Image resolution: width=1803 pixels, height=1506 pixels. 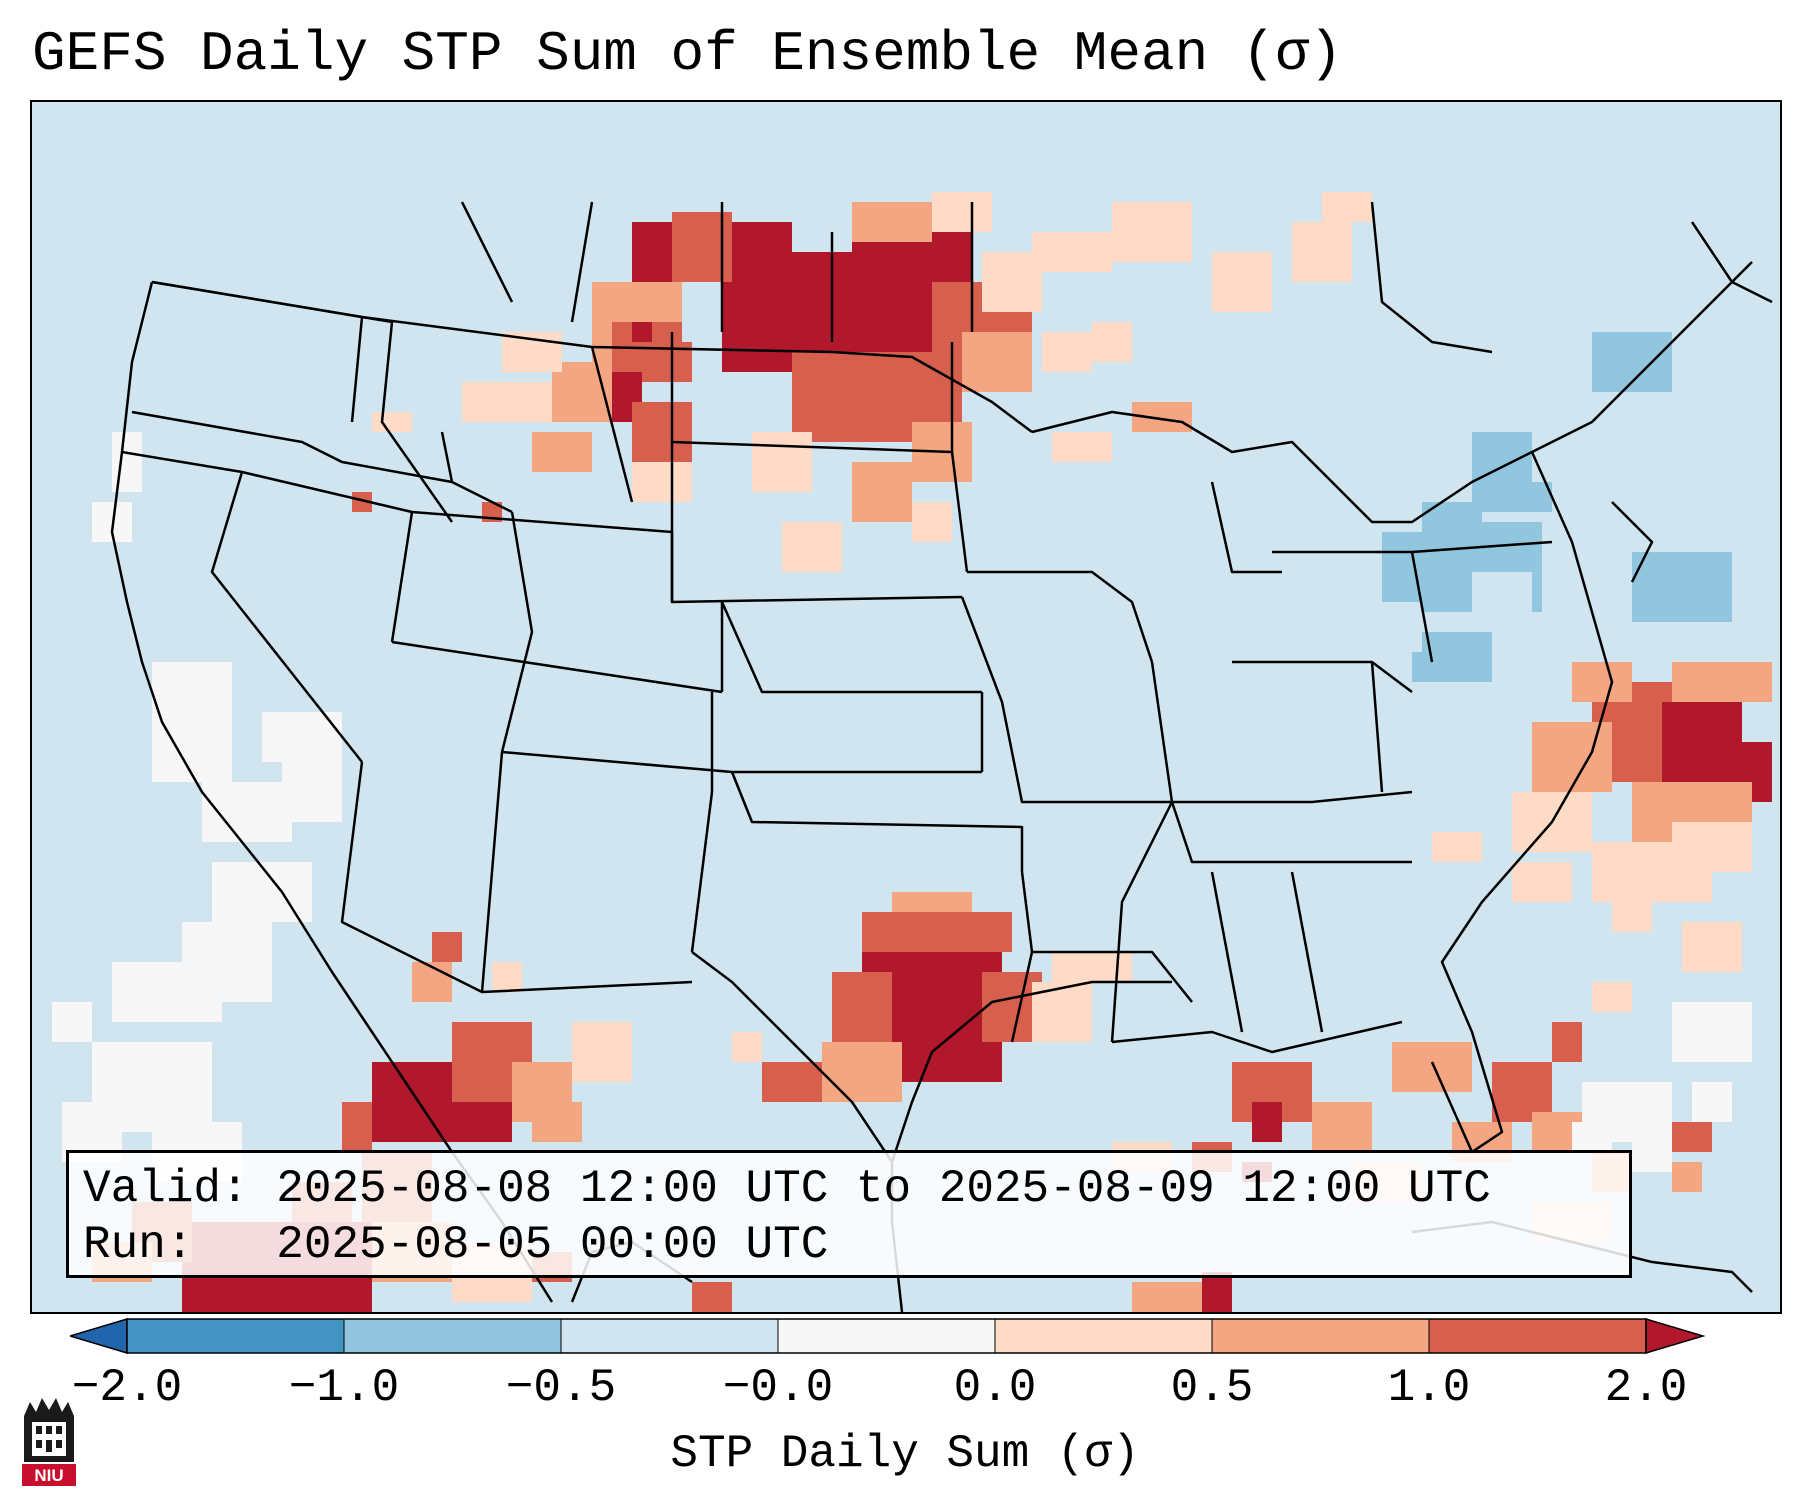 I want to click on colorbar-over-arrow, so click(x=1675, y=1336).